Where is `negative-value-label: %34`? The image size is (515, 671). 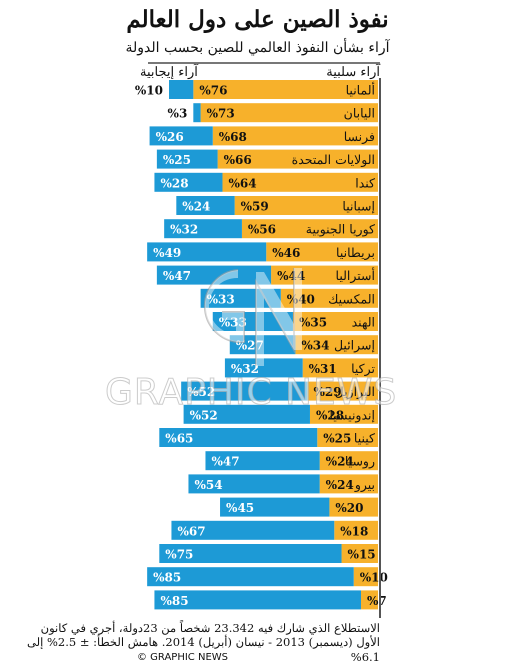 negative-value-label: %34 is located at coordinates (315, 346).